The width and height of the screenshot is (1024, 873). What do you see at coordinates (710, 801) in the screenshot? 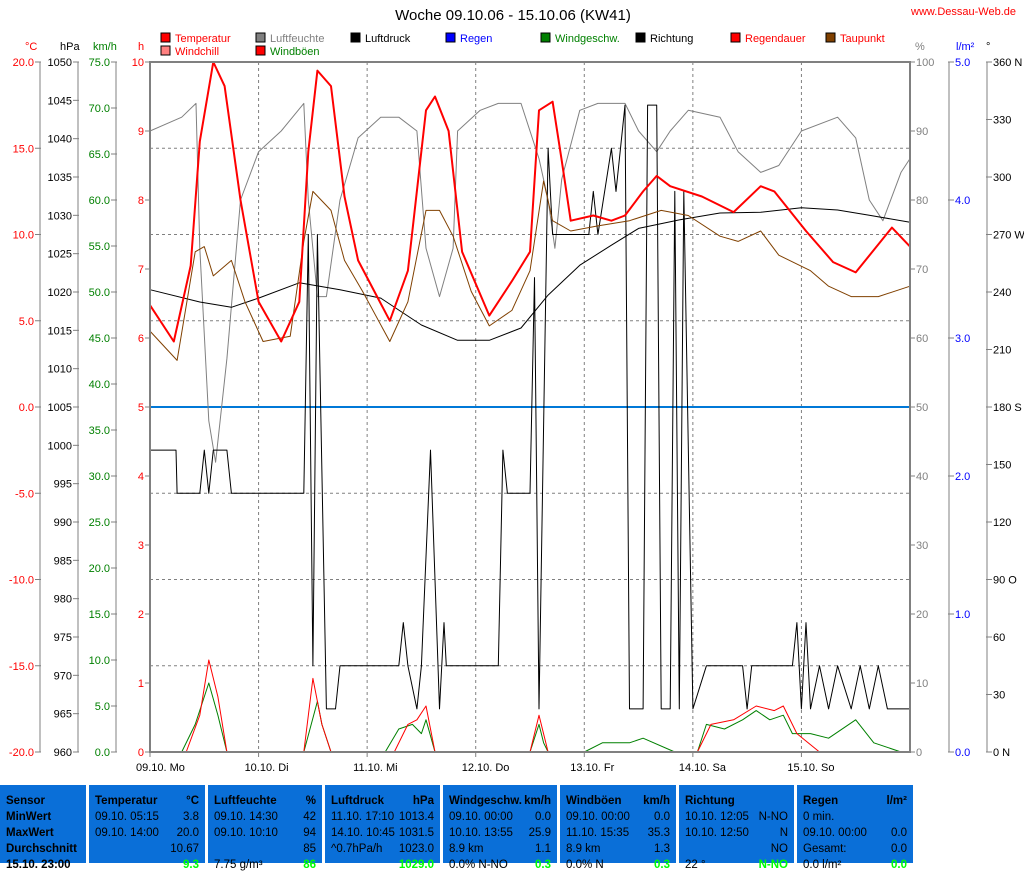
I see `column-title: Richtung` at bounding box center [710, 801].